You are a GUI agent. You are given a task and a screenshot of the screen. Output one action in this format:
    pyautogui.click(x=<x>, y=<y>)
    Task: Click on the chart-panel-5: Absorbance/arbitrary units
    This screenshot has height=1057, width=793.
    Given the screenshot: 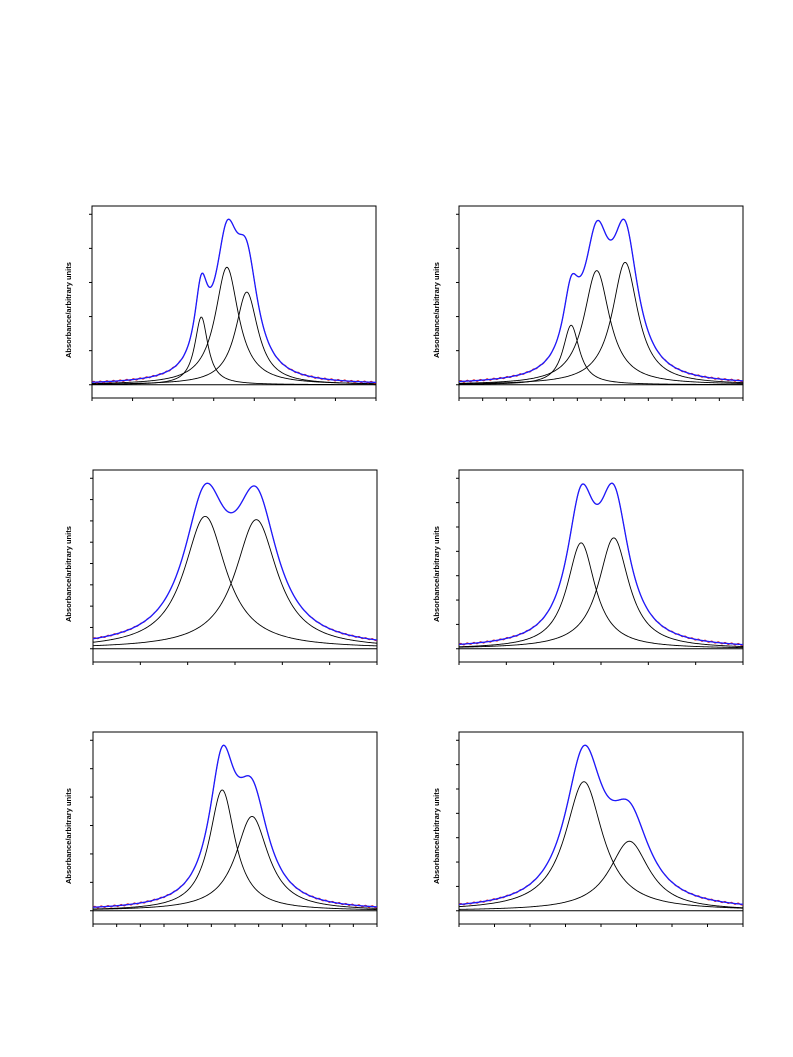 What is the action you would take?
    pyautogui.click(x=220, y=828)
    